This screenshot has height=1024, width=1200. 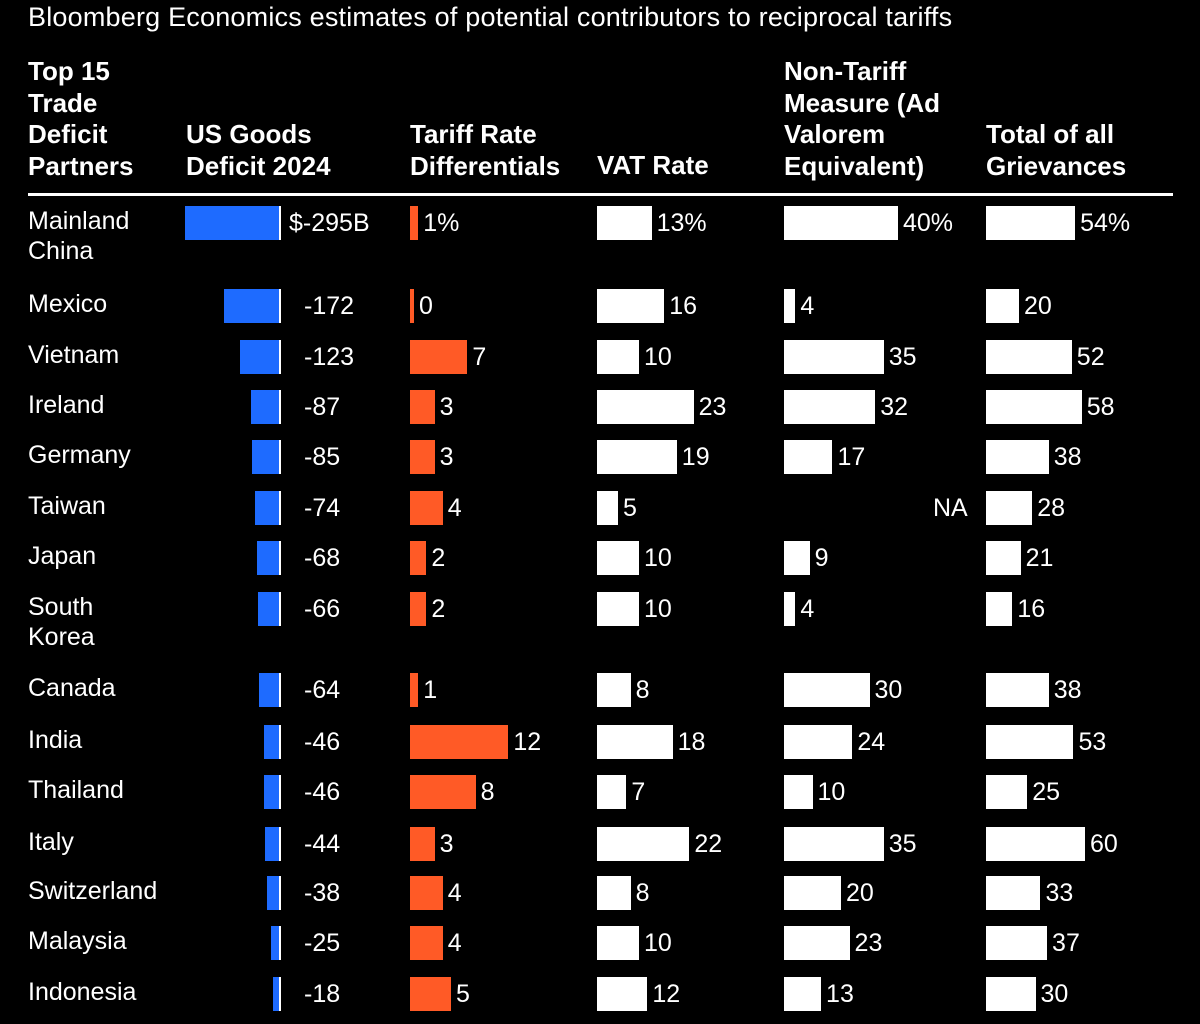 What do you see at coordinates (1039, 558) in the screenshot?
I see `total-label: 21` at bounding box center [1039, 558].